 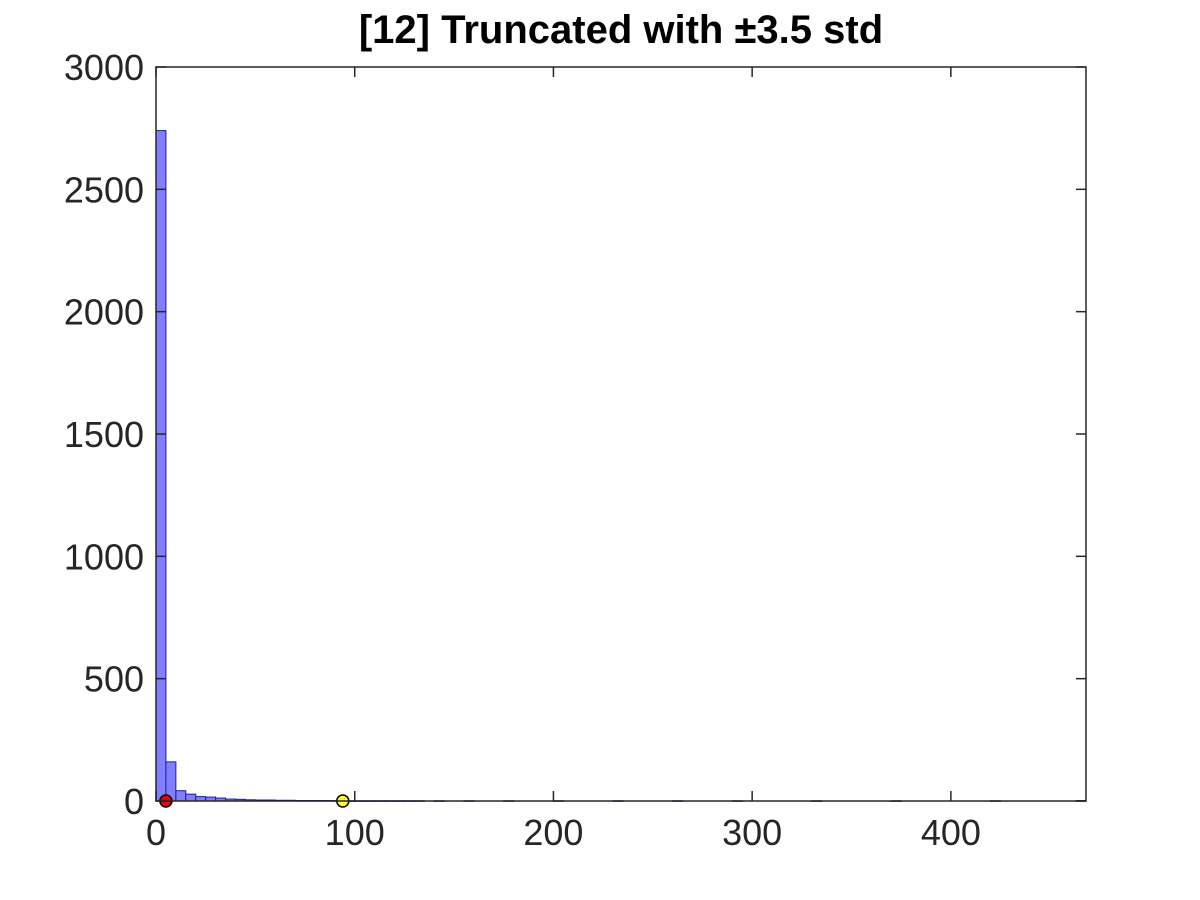 What do you see at coordinates (752, 832) in the screenshot?
I see `x-tick-label: 300` at bounding box center [752, 832].